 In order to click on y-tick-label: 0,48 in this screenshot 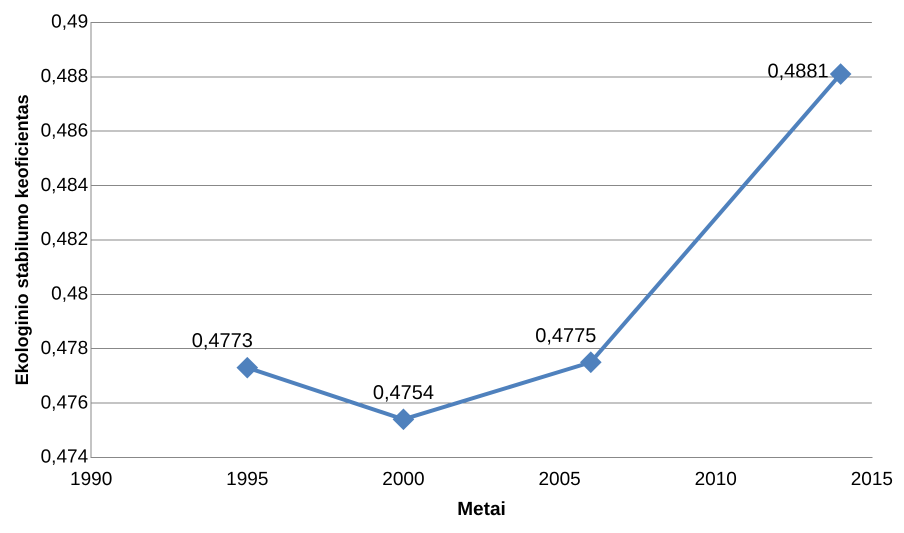, I will do `click(69, 294)`.